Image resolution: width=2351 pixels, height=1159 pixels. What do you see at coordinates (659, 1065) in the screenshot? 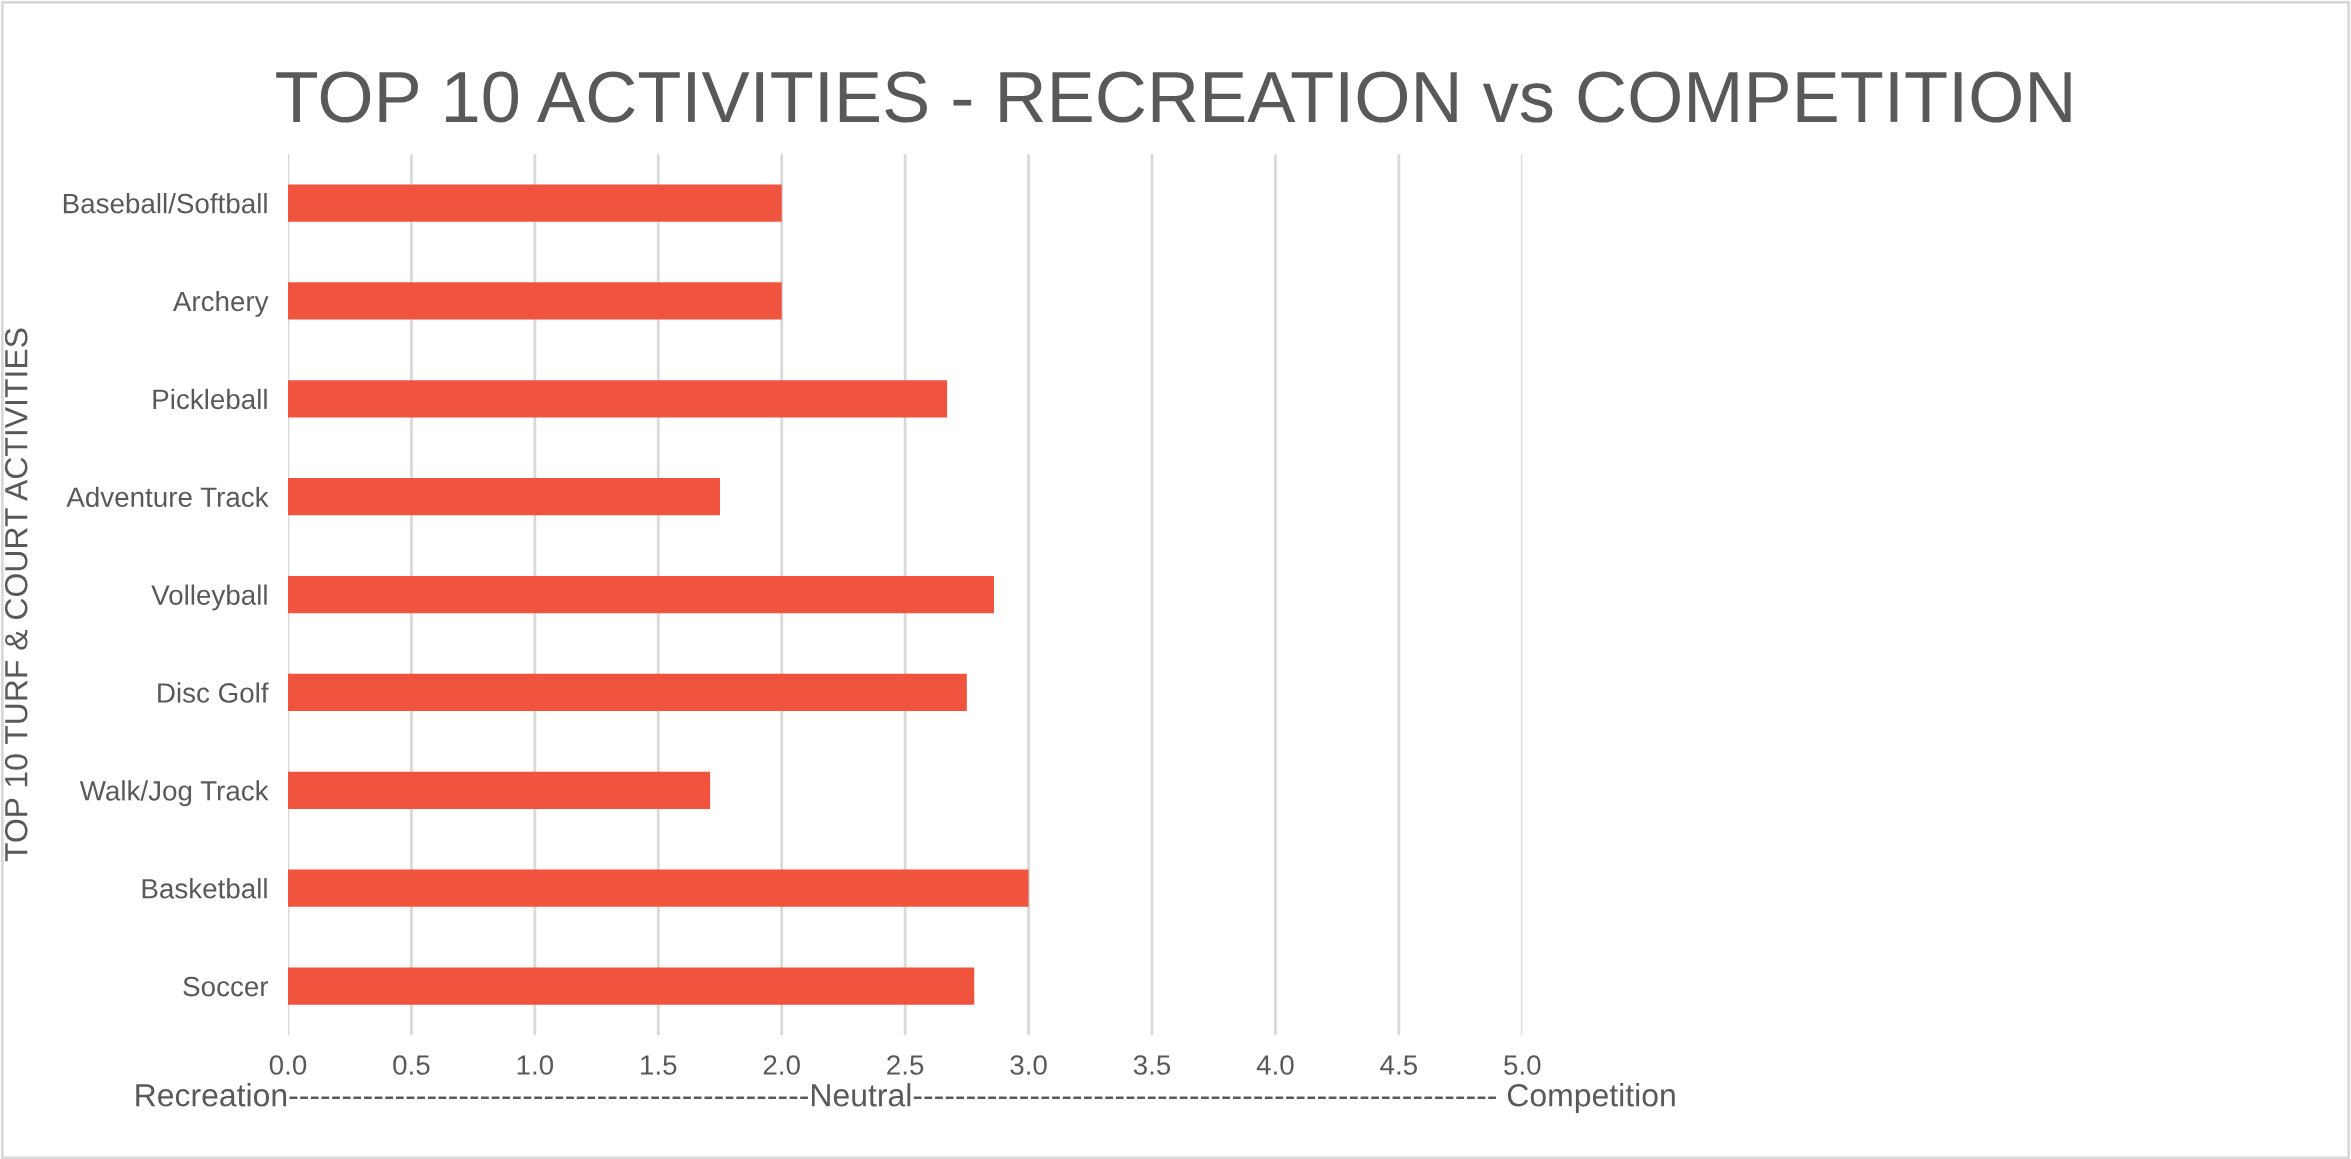
I see `x-tick-label: 1.5` at bounding box center [659, 1065].